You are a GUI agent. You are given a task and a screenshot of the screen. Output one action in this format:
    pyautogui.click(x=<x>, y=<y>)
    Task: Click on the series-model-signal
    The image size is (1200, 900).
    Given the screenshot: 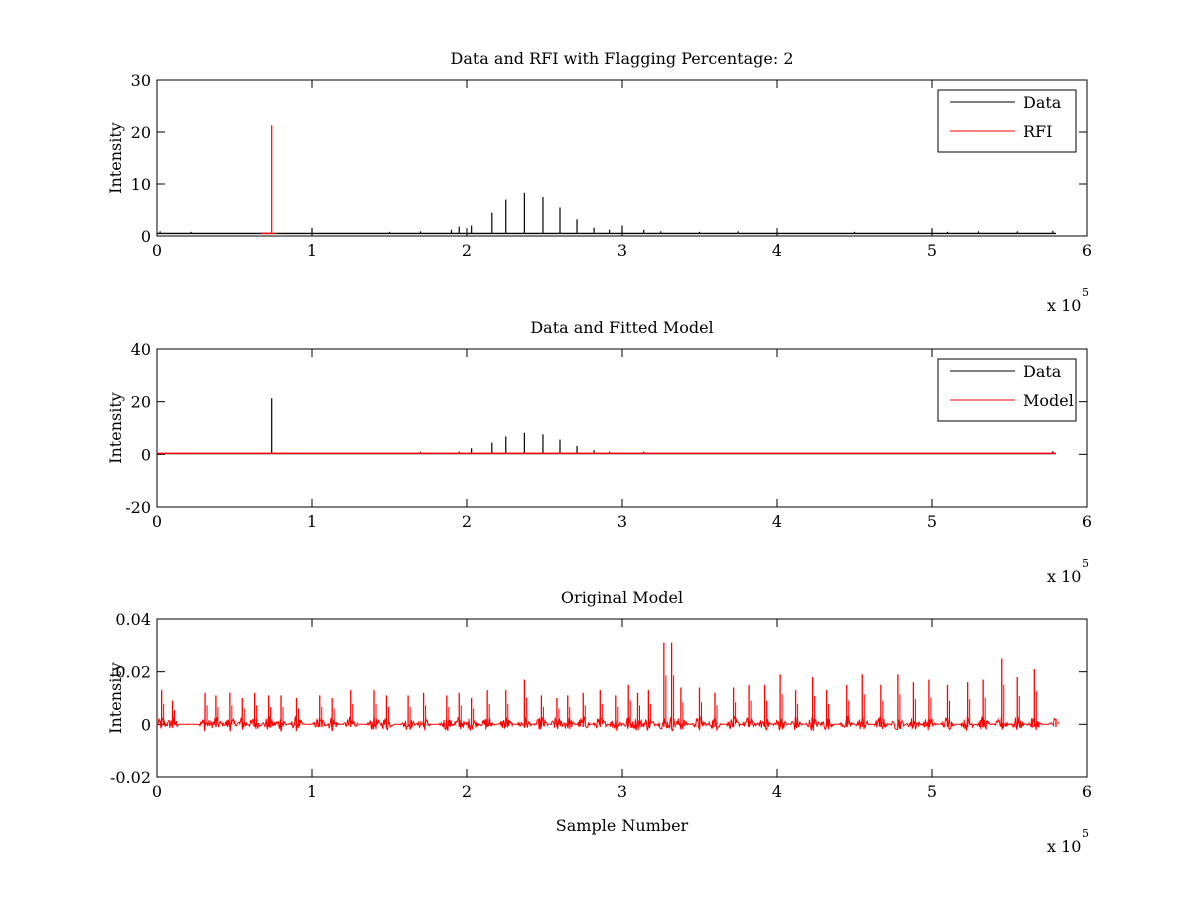 What is the action you would take?
    pyautogui.click(x=607, y=687)
    